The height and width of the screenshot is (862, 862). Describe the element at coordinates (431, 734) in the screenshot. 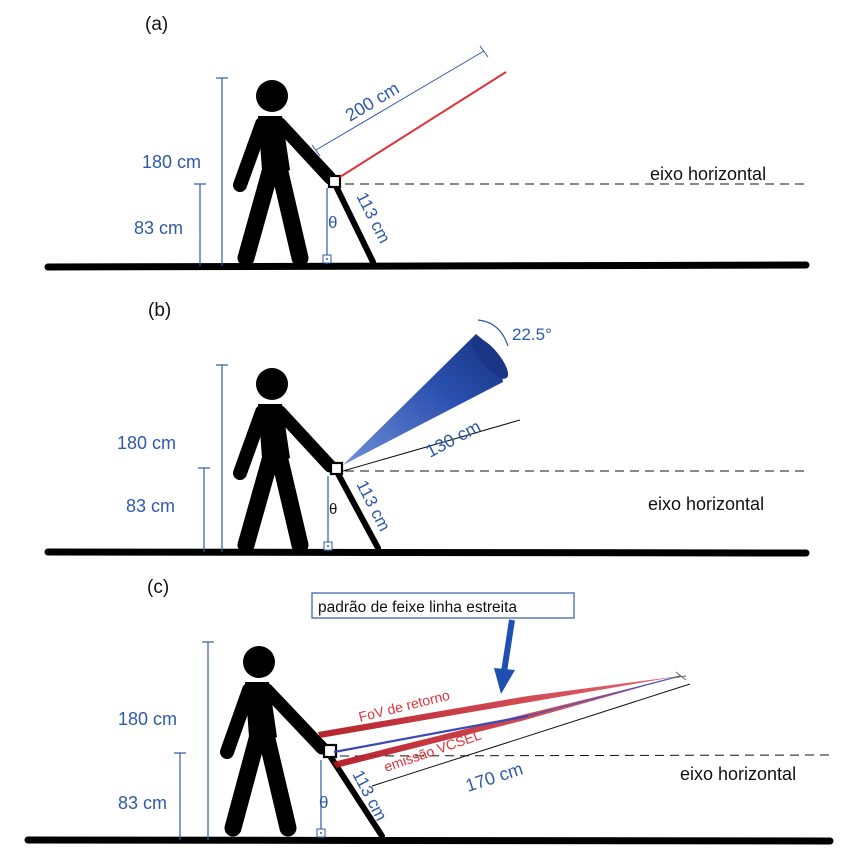

I see `center-beam` at that location.